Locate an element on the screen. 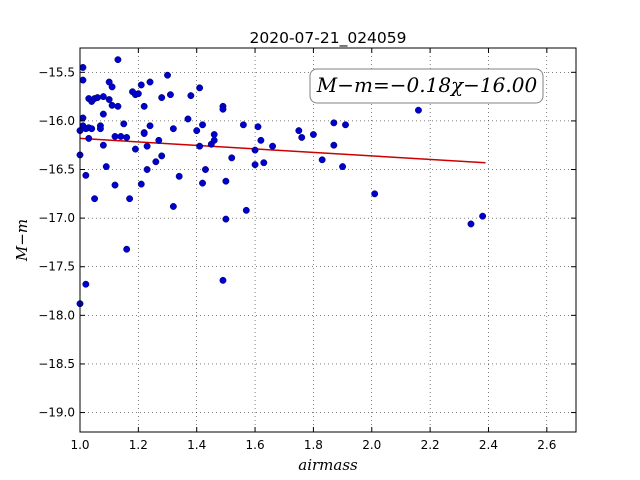 The image size is (640, 480). y-tick-label: −15.5 is located at coordinates (56, 72).